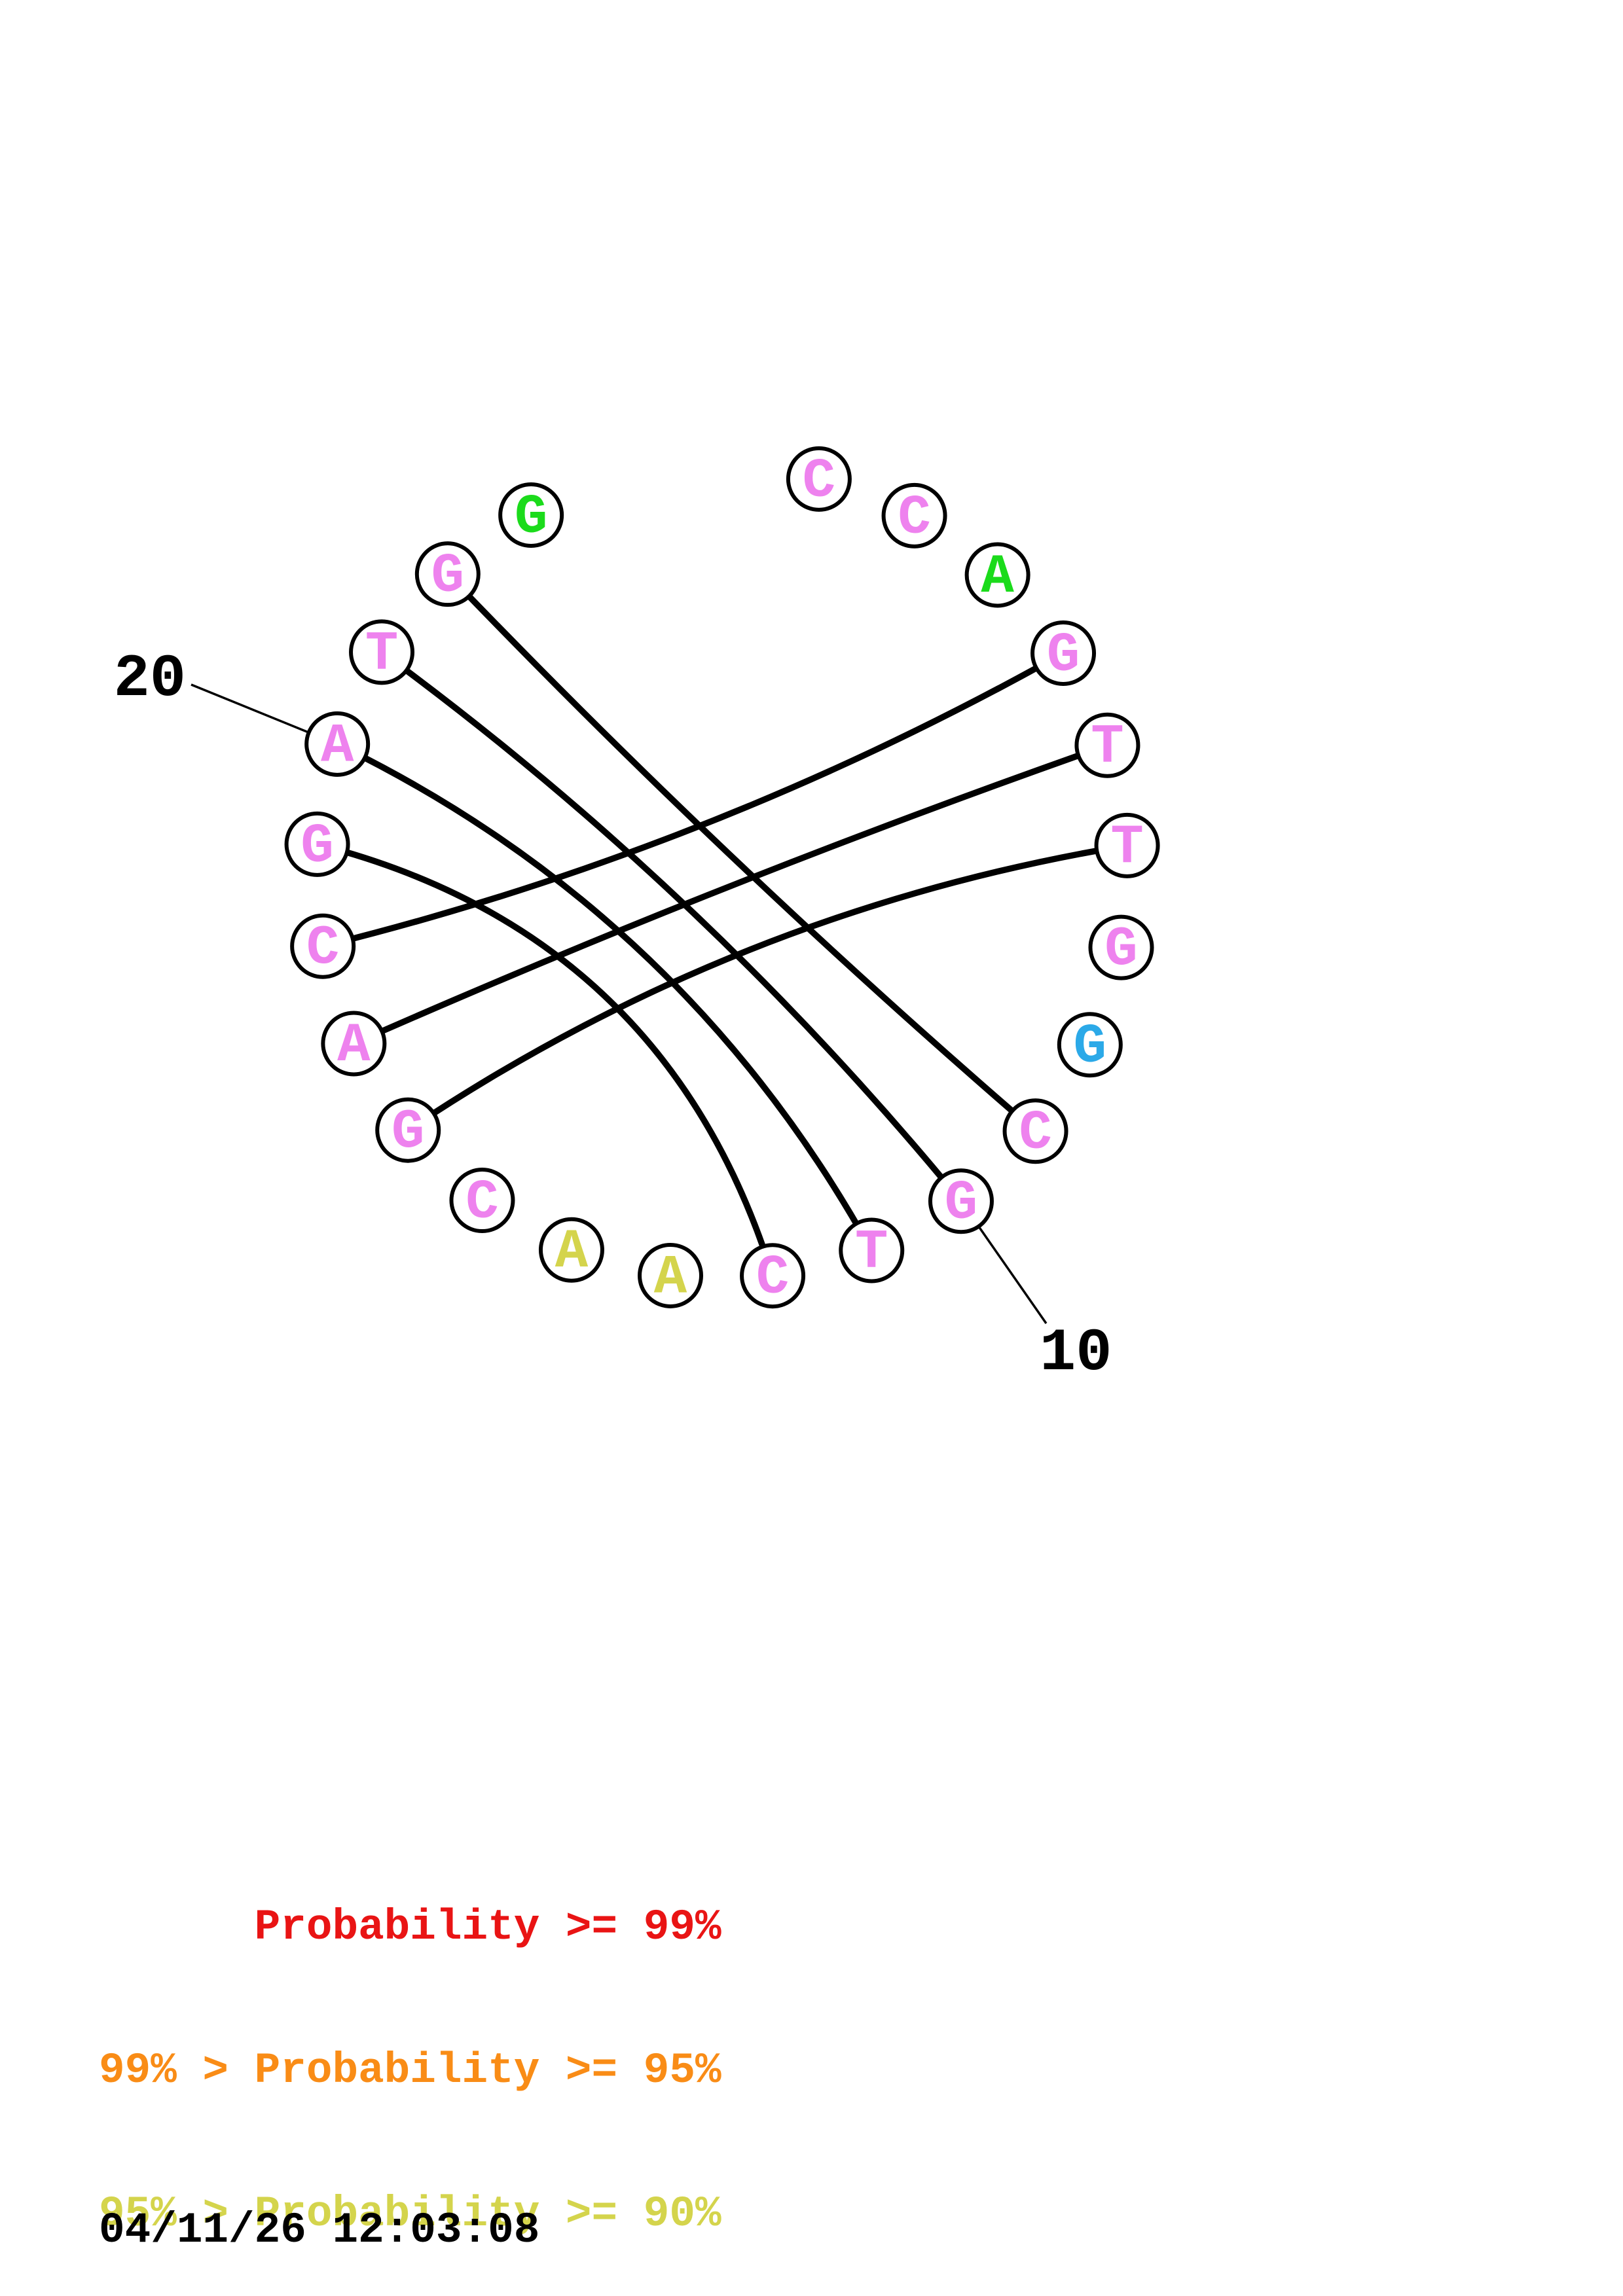 The width and height of the screenshot is (1623, 2296). I want to click on nucleotide-20-A: A, so click(337, 745).